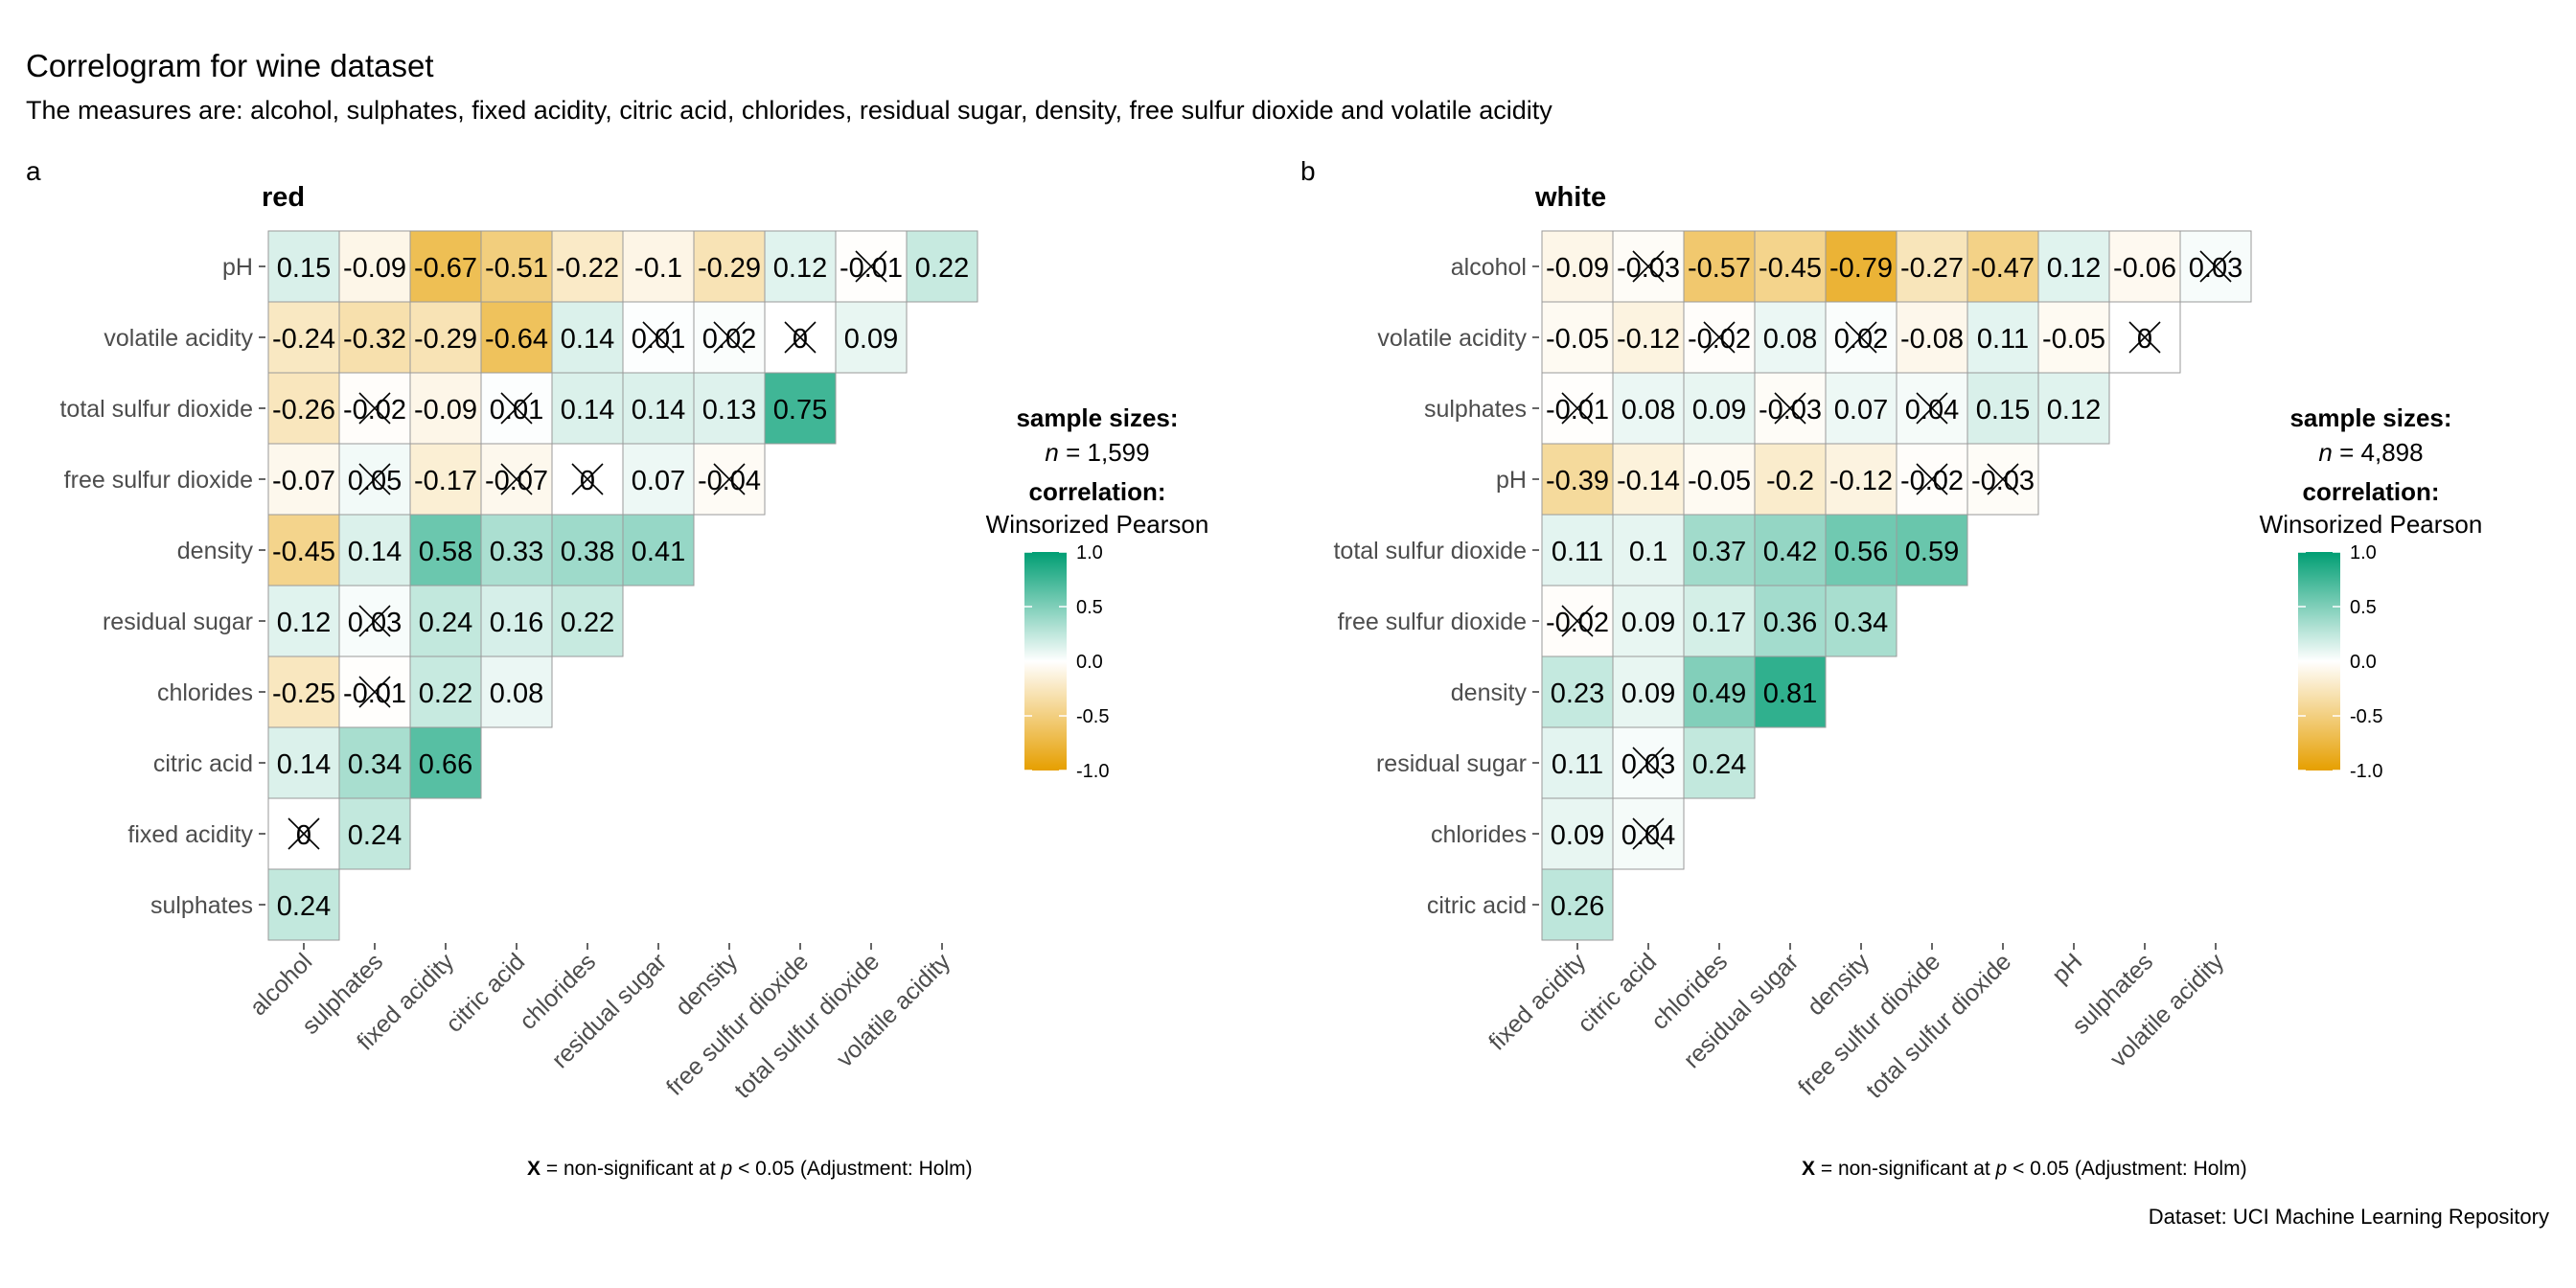  Describe the element at coordinates (1648, 552) in the screenshot. I see `cell-label: 0.1` at that location.